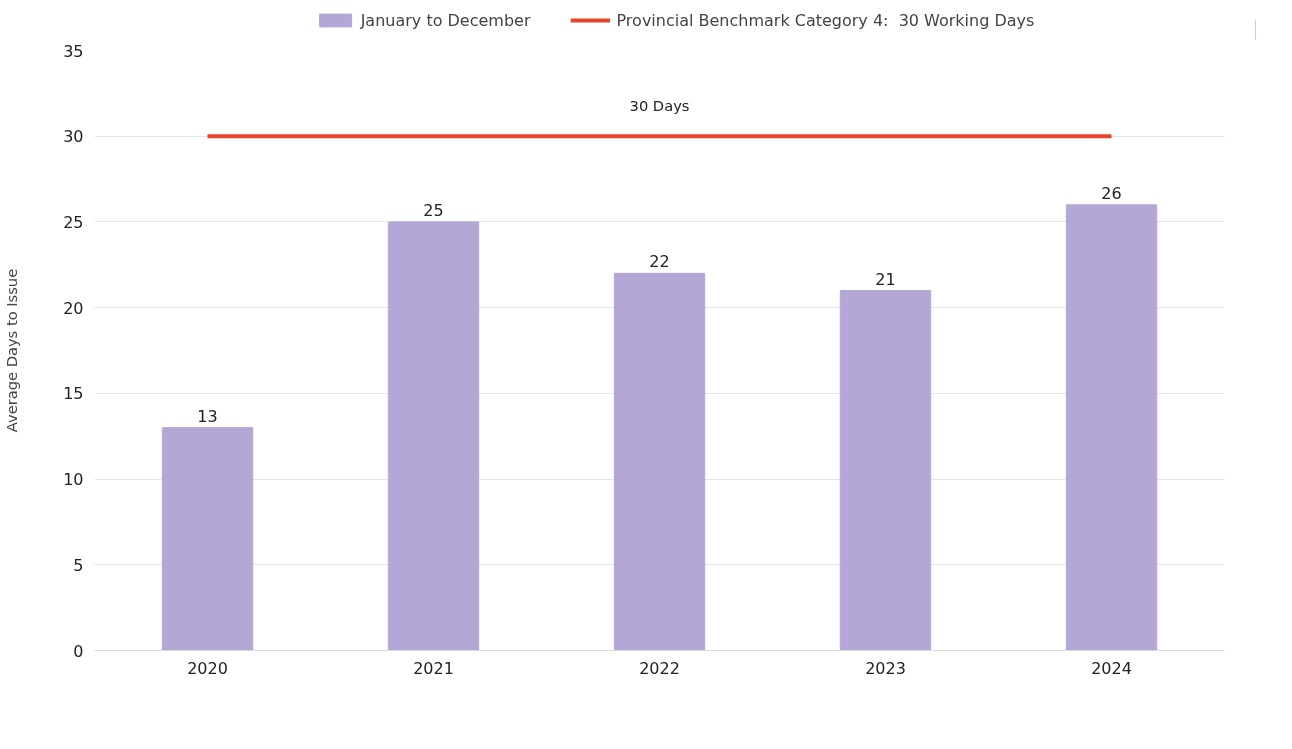 This screenshot has height=749, width=1292. What do you see at coordinates (73, 308) in the screenshot?
I see `y-tick-label: 20` at bounding box center [73, 308].